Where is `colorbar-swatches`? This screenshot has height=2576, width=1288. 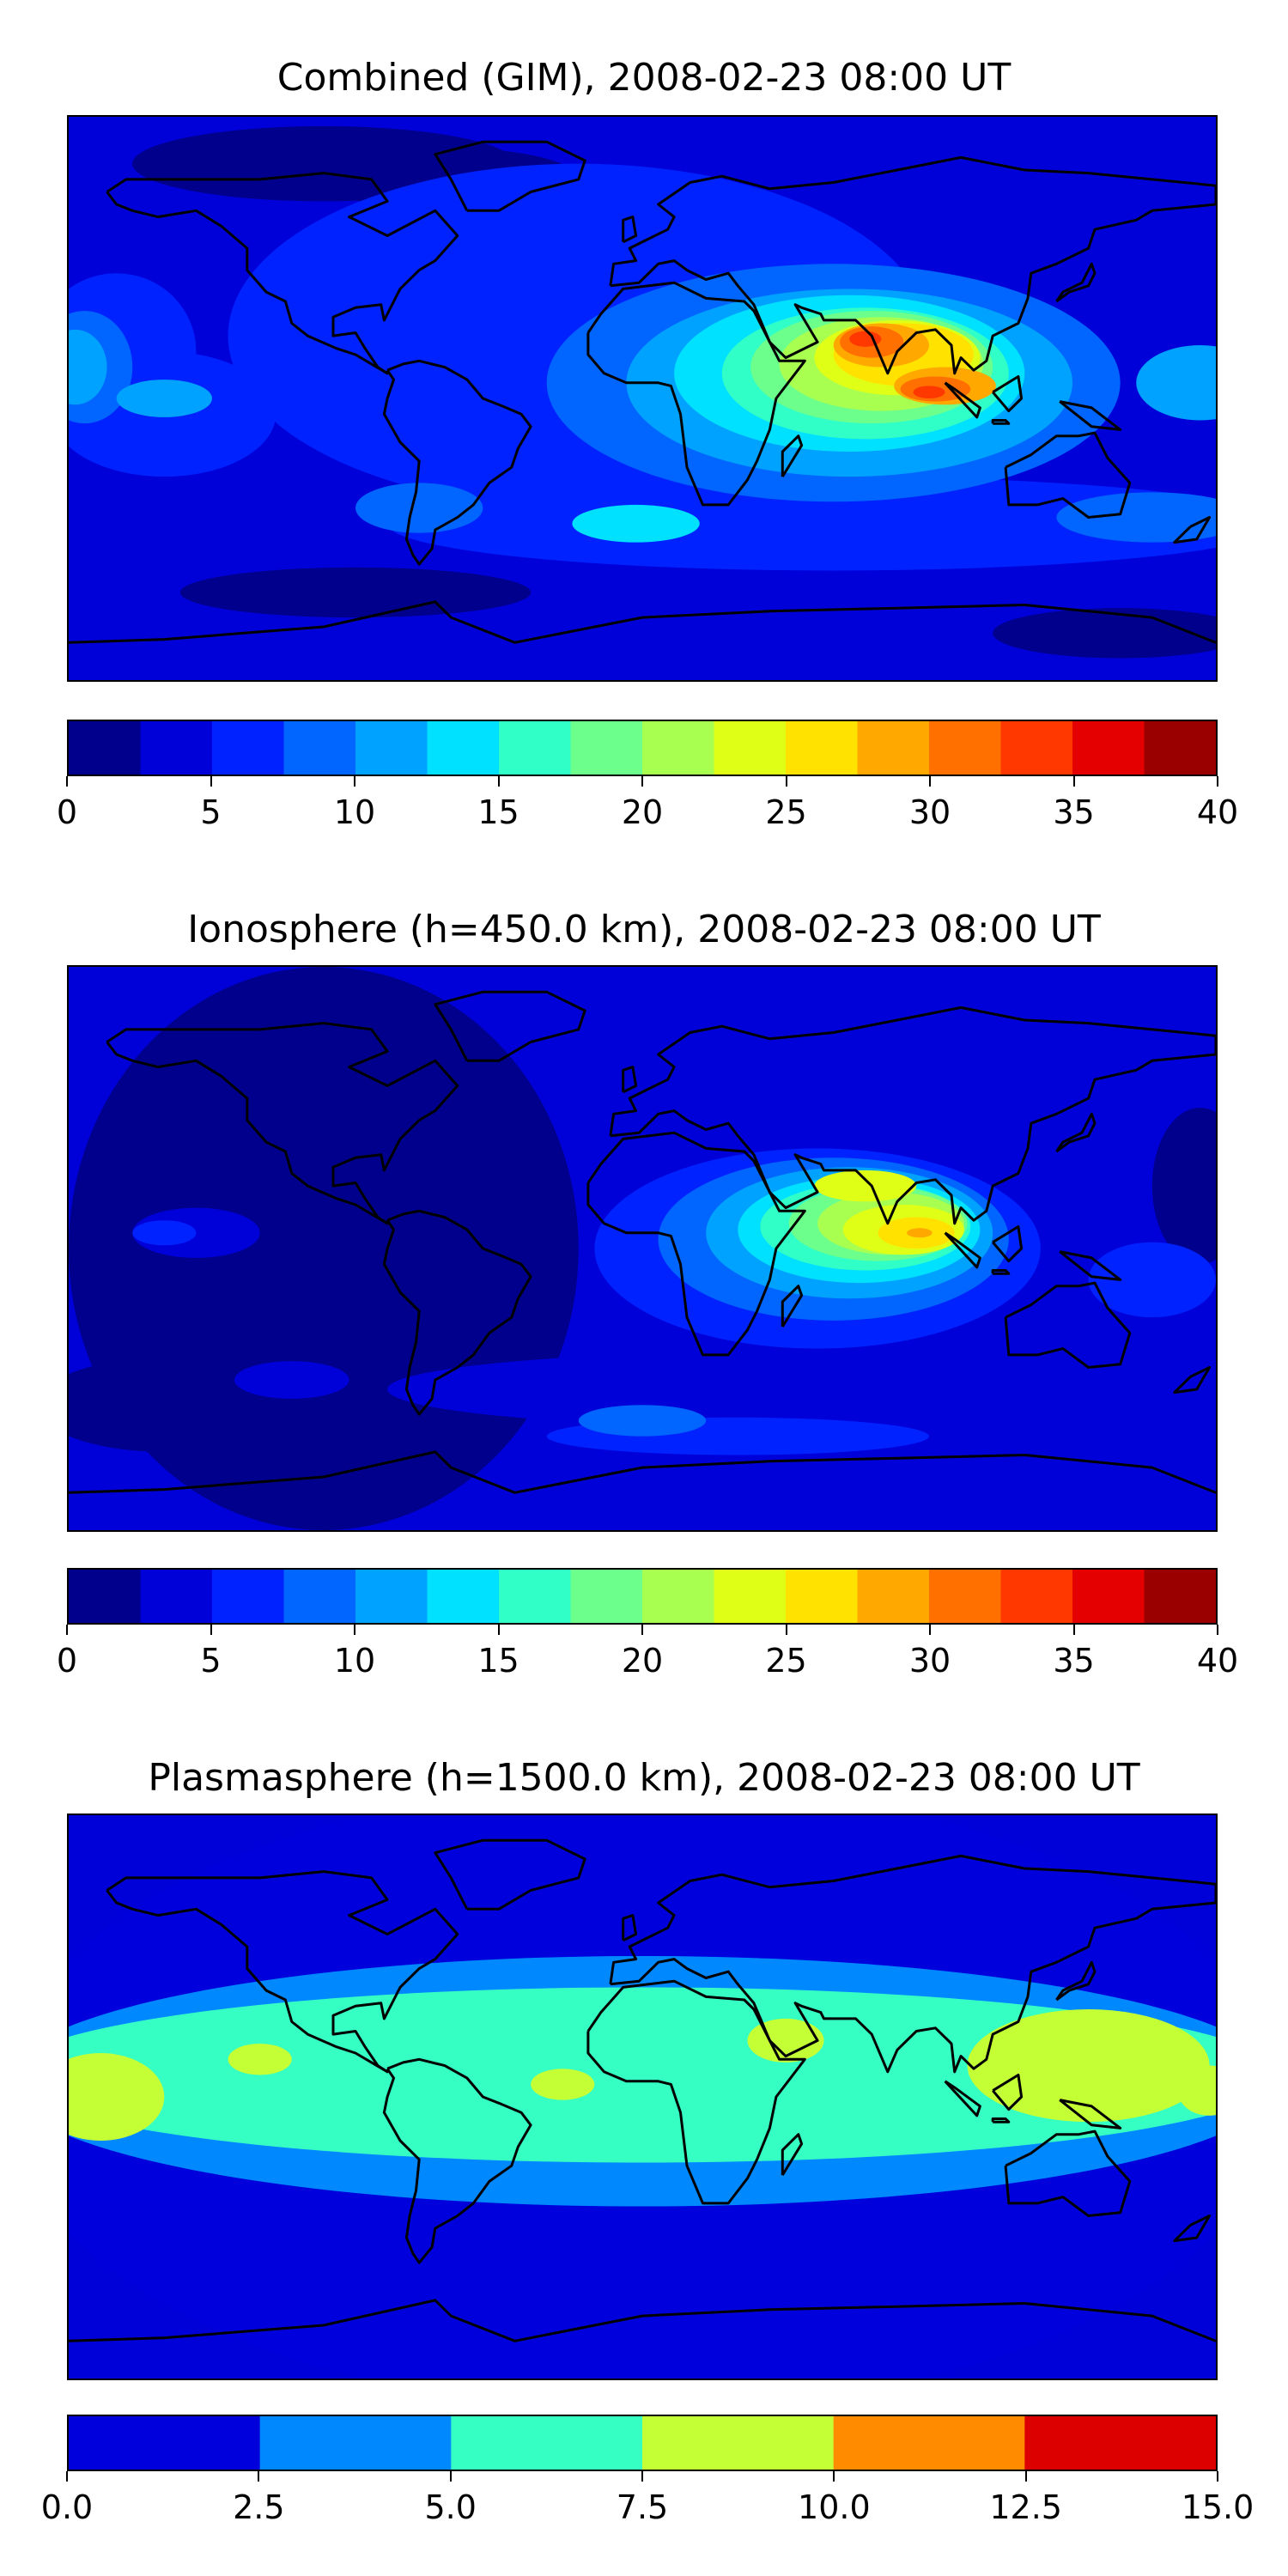
colorbar-swatches is located at coordinates (642, 2443).